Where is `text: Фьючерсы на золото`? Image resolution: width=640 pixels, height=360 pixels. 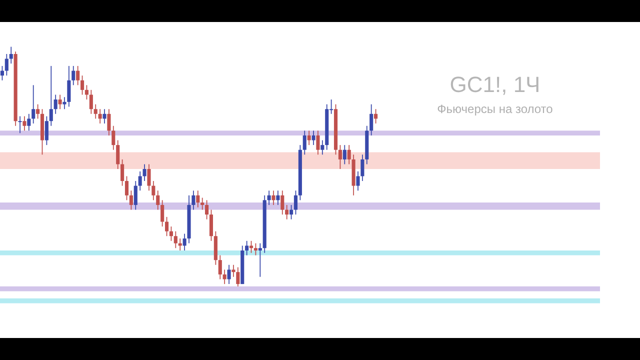
text: Фьючерсы на золото is located at coordinates (495, 109).